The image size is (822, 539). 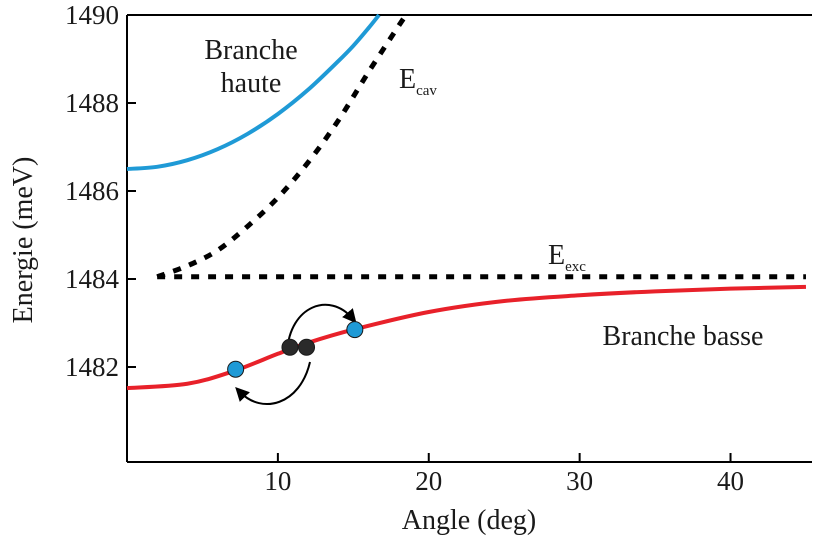 What do you see at coordinates (418, 81) in the screenshot?
I see `label-ecav: Ecav` at bounding box center [418, 81].